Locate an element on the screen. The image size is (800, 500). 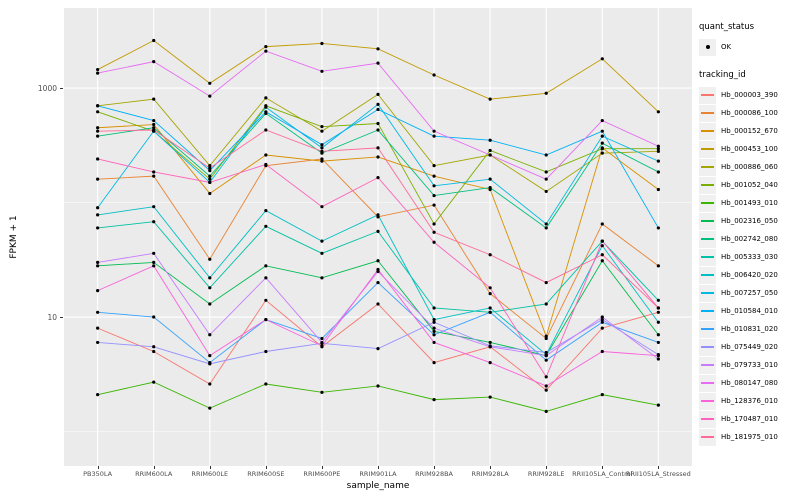
ok-label: OK is located at coordinates (726, 47).